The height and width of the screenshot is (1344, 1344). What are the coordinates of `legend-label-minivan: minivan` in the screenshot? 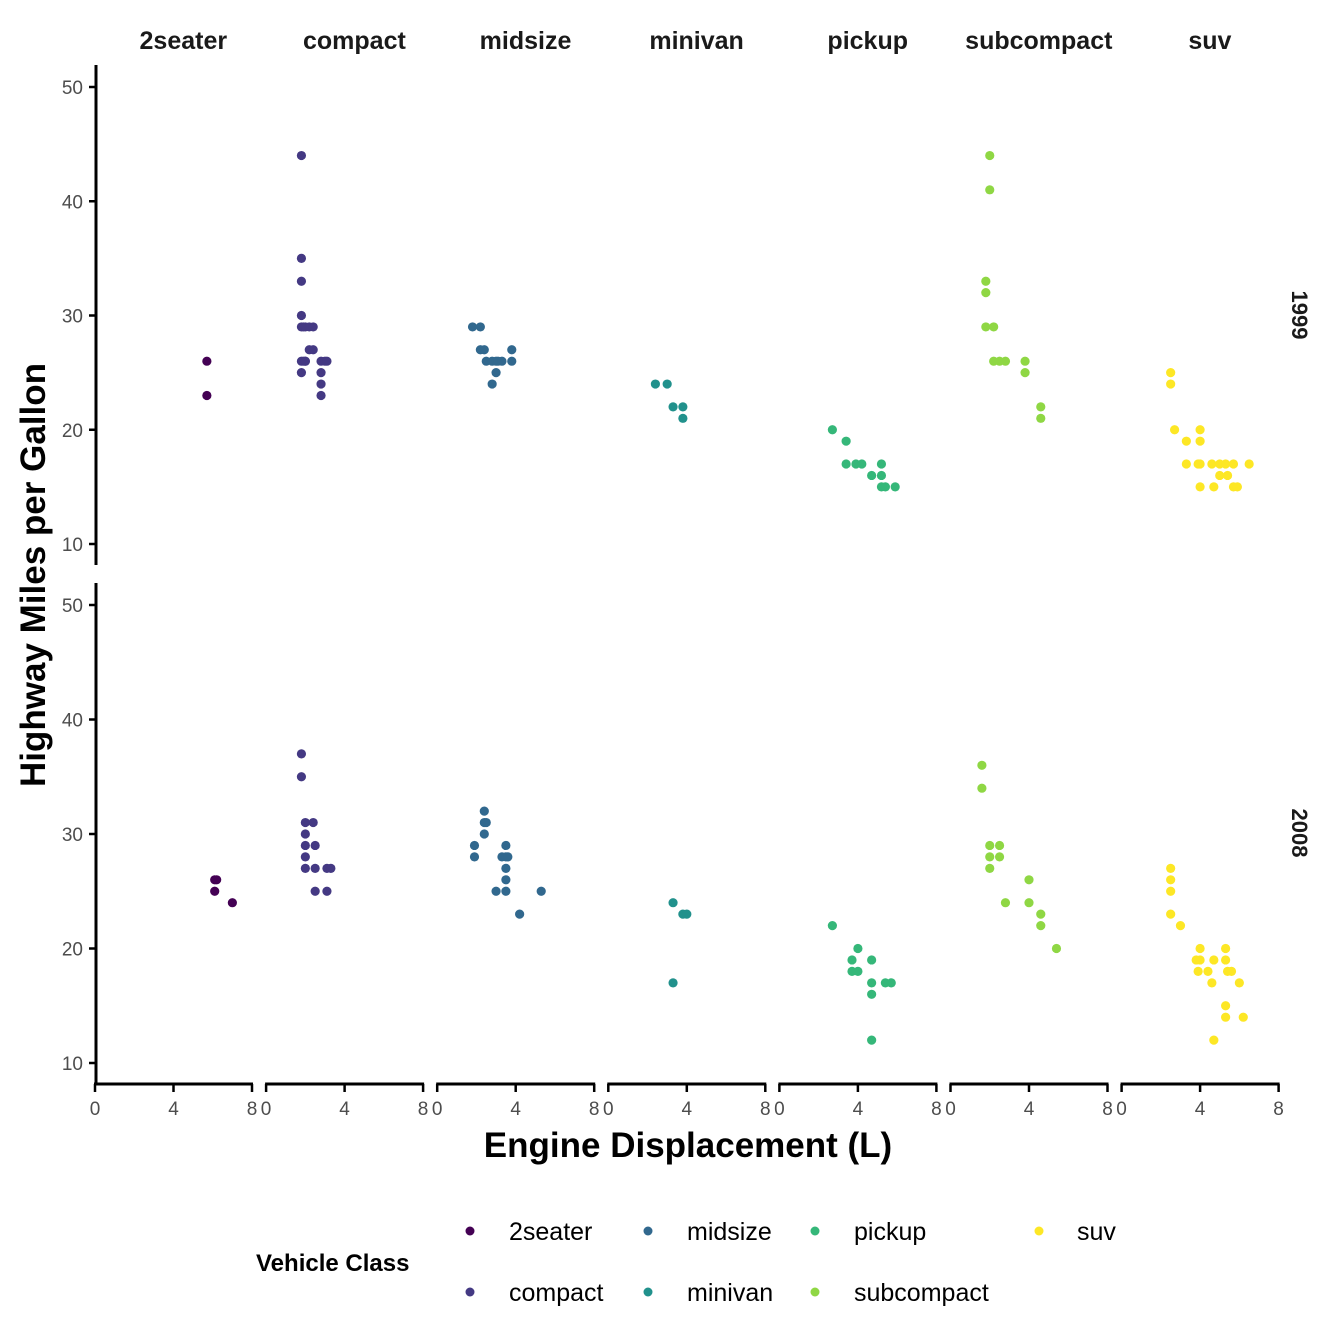 It's located at (730, 1293).